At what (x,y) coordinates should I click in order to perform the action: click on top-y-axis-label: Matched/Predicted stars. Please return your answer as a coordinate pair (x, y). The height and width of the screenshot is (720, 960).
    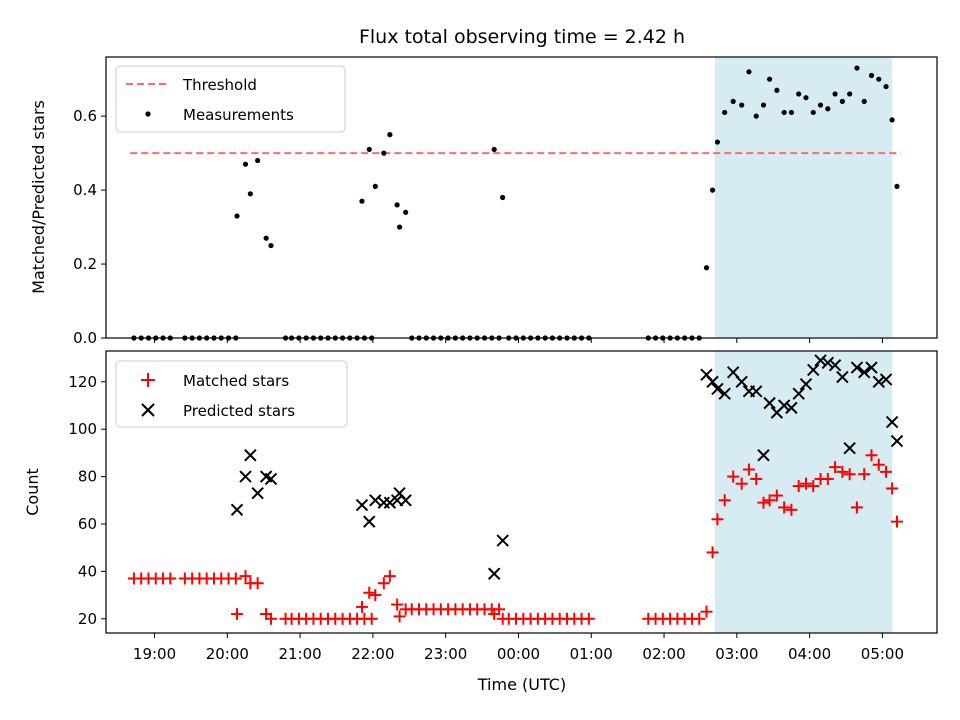
    Looking at the image, I should click on (38, 197).